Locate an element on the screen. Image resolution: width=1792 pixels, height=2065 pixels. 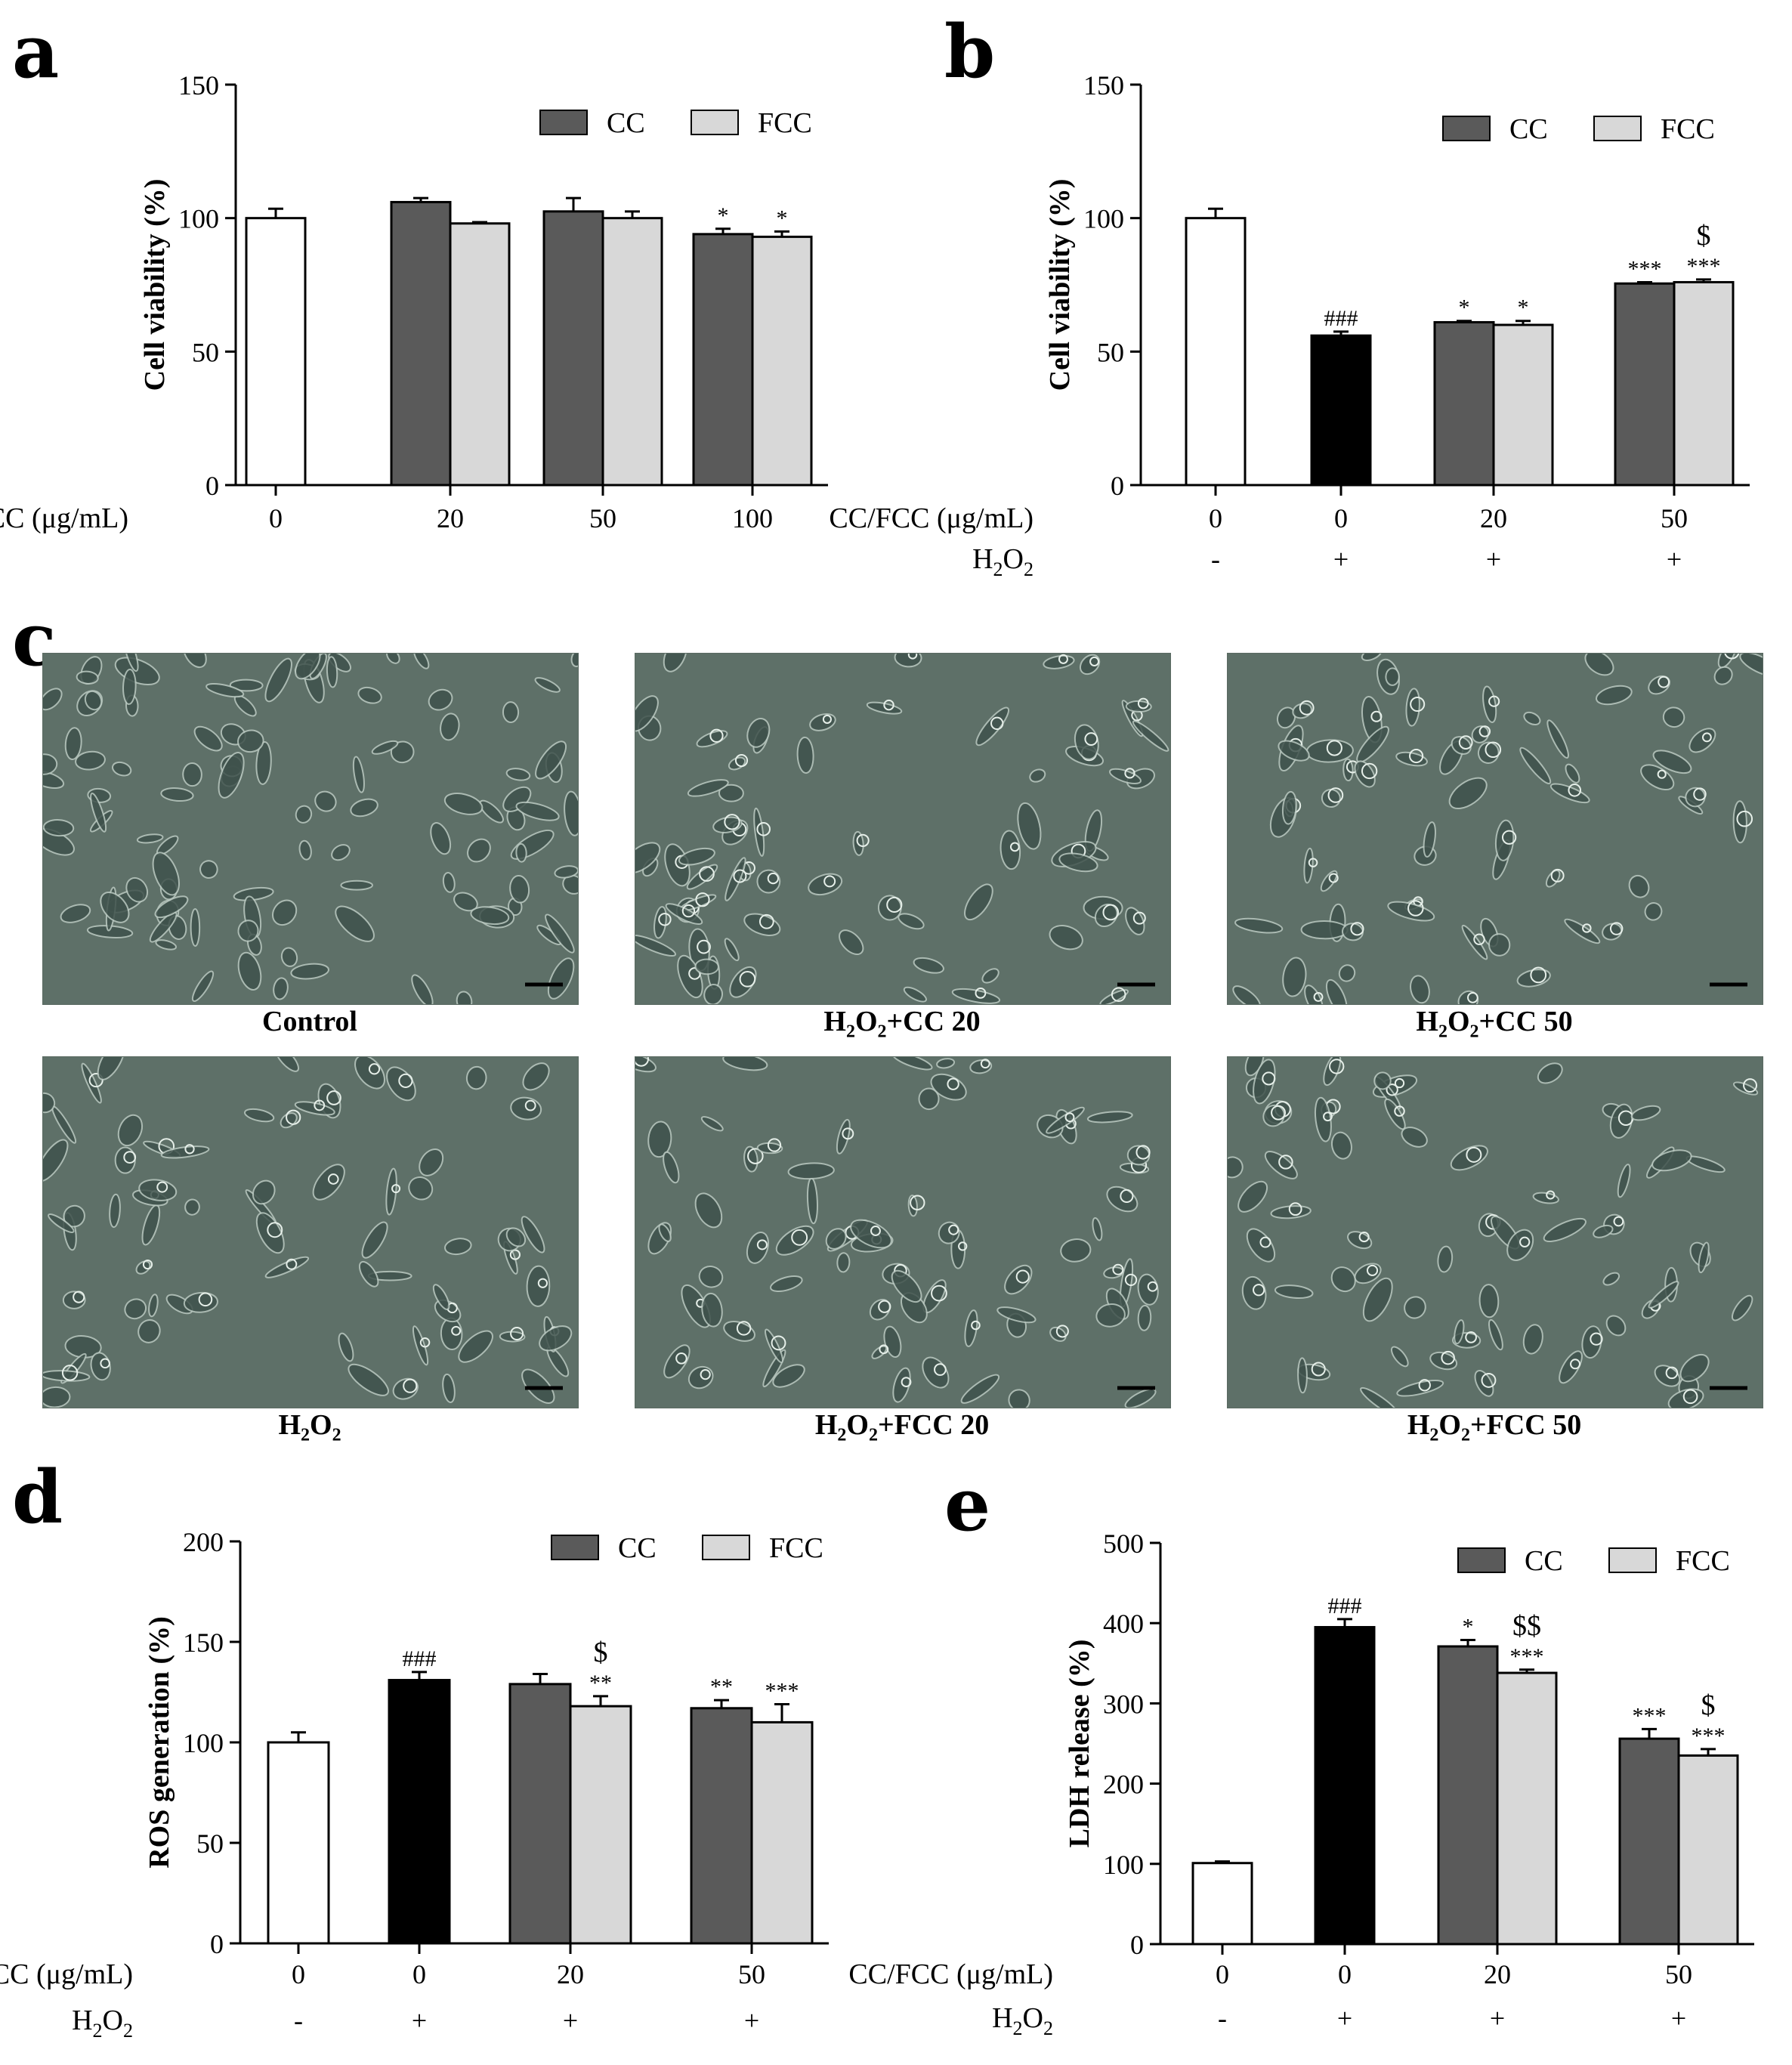
y-tick-label: 0 is located at coordinates (217, 1944).